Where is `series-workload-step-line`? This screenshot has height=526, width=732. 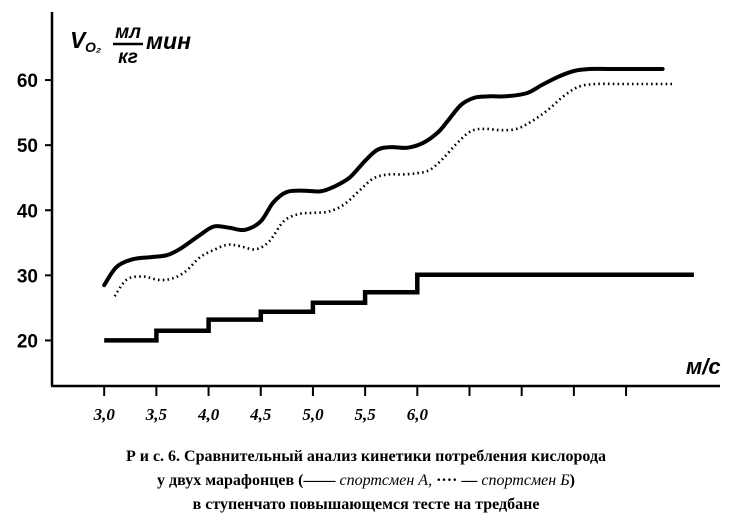 series-workload-step-line is located at coordinates (399, 307).